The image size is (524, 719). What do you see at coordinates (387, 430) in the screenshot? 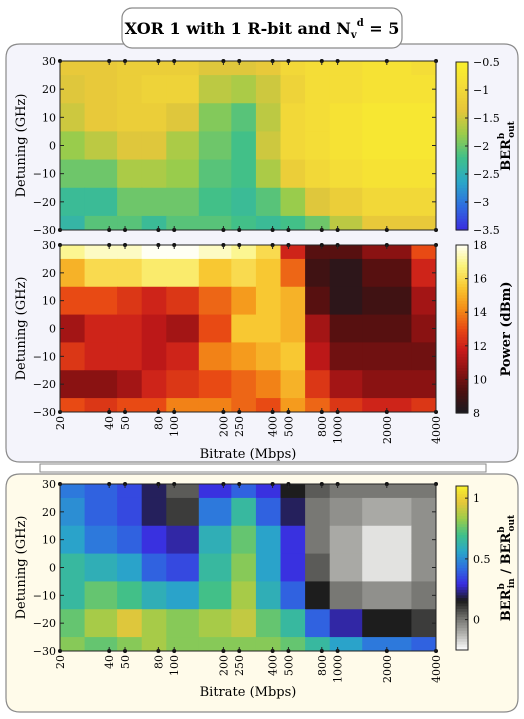
I see `x-tick-label: 2000` at bounding box center [387, 430].